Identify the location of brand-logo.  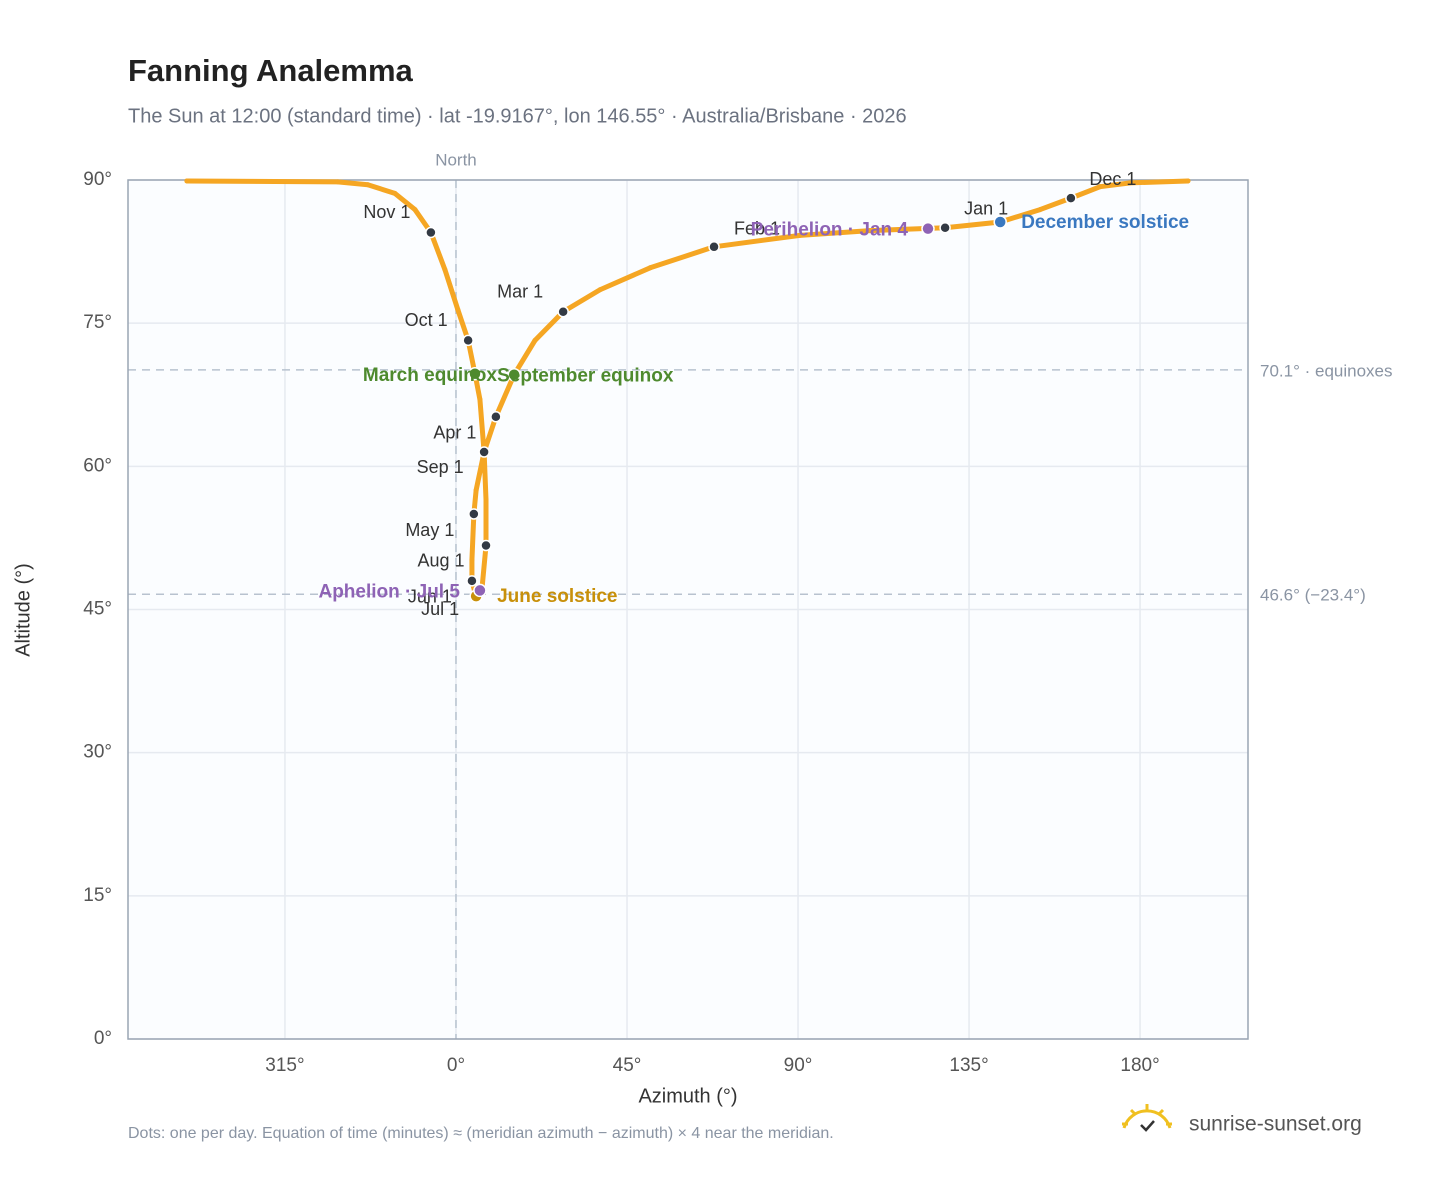
(1147, 1118).